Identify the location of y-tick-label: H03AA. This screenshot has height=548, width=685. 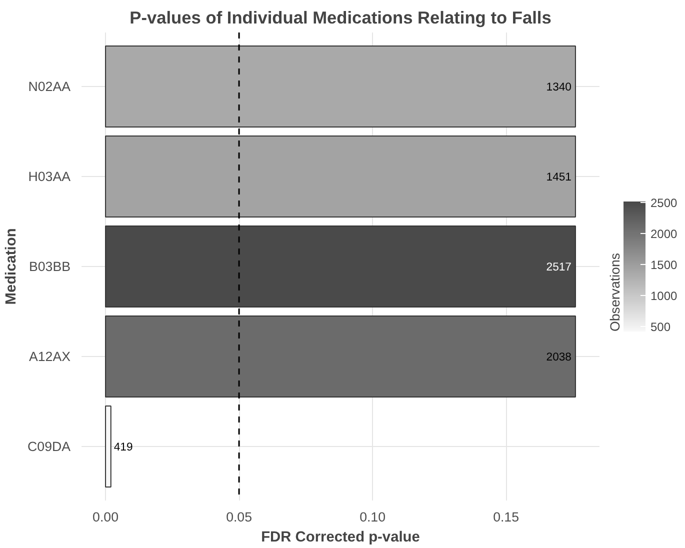
(49, 176).